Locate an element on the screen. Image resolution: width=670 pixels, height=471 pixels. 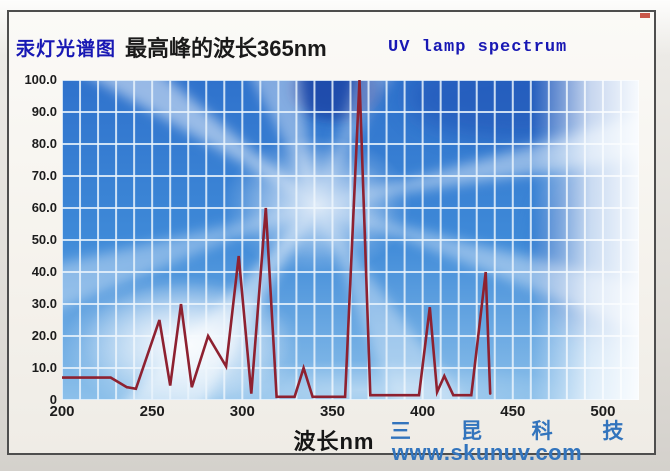
y-tick-label: 60.0 is located at coordinates (44, 207).